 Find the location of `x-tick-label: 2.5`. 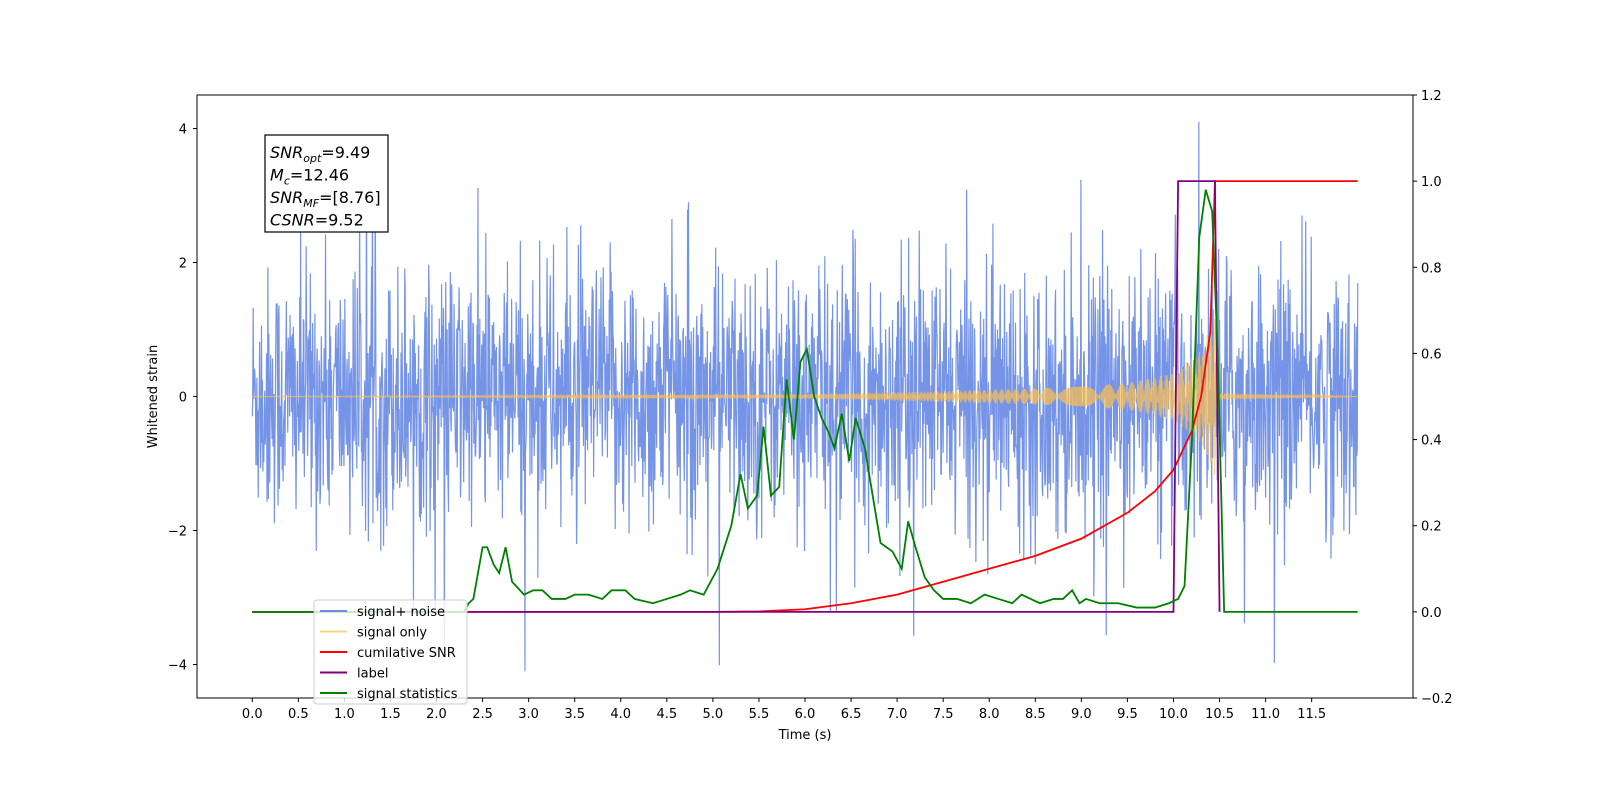

x-tick-label: 2.5 is located at coordinates (482, 714).